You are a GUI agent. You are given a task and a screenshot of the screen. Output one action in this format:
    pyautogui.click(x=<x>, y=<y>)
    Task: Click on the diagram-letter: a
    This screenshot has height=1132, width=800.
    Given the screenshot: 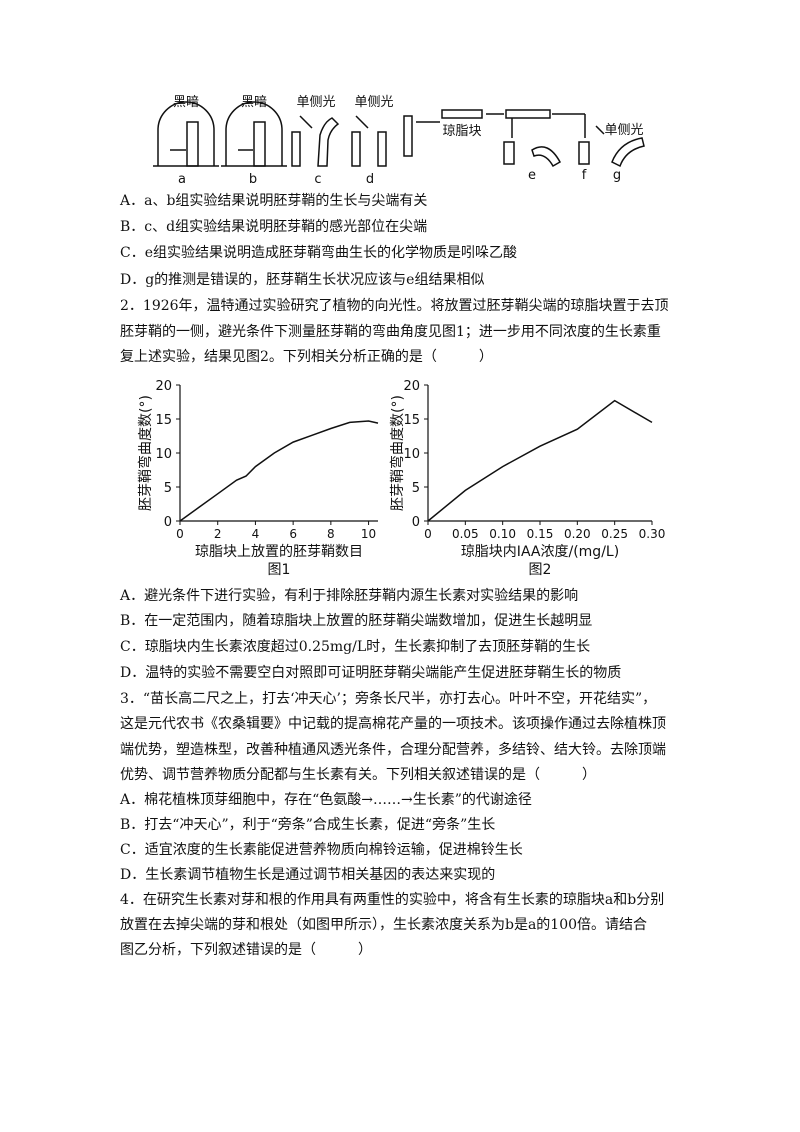 What is the action you would take?
    pyautogui.click(x=182, y=179)
    